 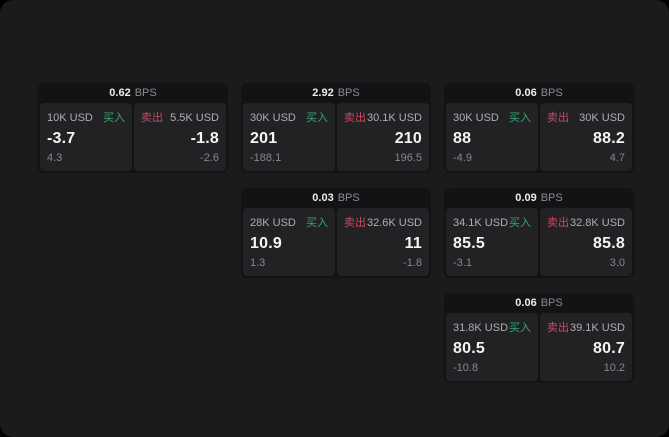 I want to click on card-header: 0.62 BPS, so click(x=133, y=93).